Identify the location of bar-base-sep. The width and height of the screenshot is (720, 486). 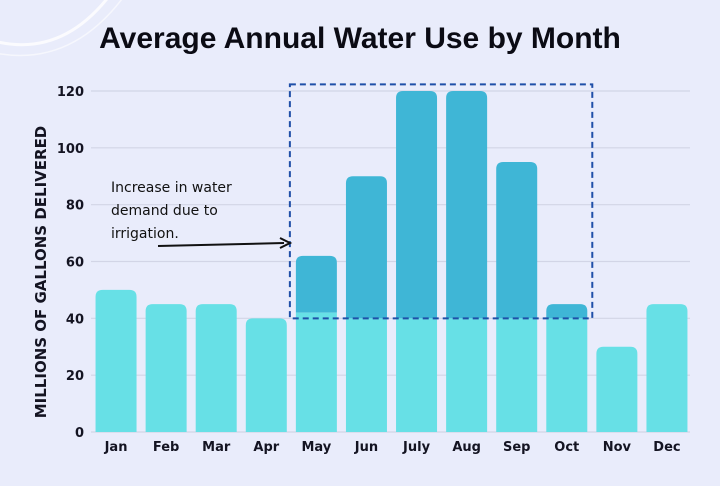
(517, 375).